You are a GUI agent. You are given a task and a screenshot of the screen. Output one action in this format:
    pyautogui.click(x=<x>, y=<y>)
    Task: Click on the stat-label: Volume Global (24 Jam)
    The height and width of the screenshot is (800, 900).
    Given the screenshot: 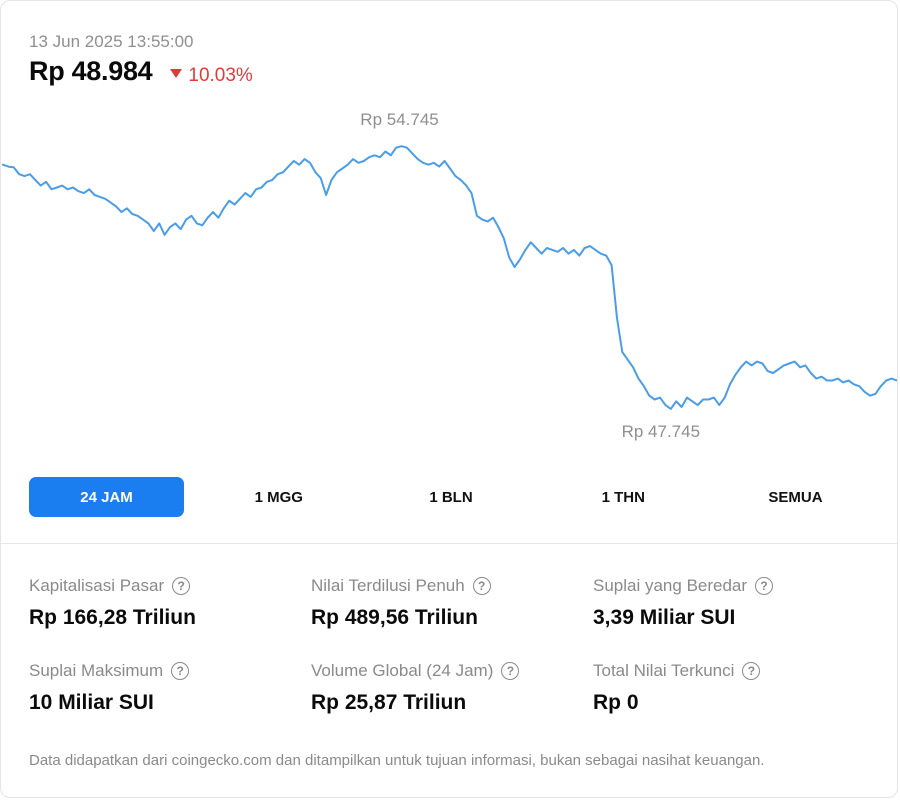 What is the action you would take?
    pyautogui.click(x=402, y=670)
    